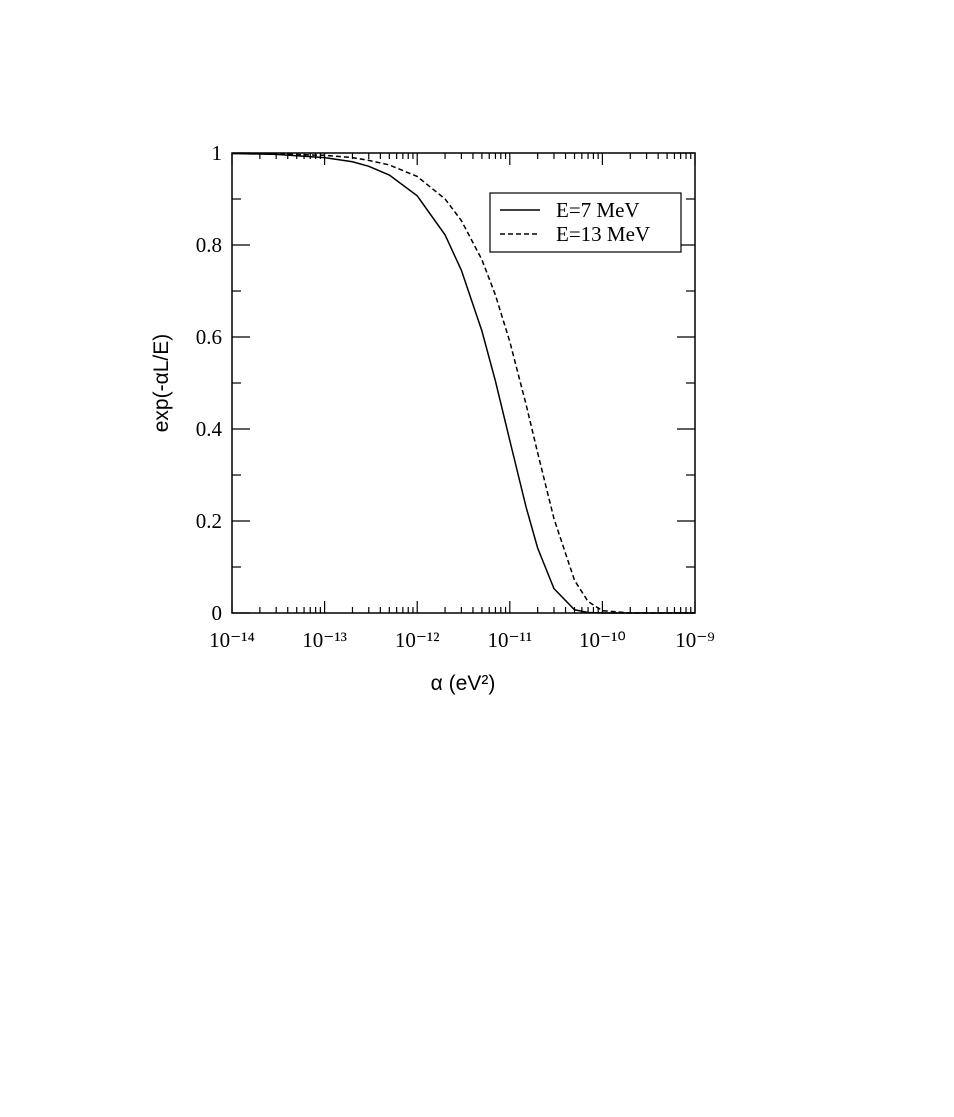 This screenshot has height=1117, width=954. What do you see at coordinates (209, 245) in the screenshot?
I see `y-tick-label: 0.8` at bounding box center [209, 245].